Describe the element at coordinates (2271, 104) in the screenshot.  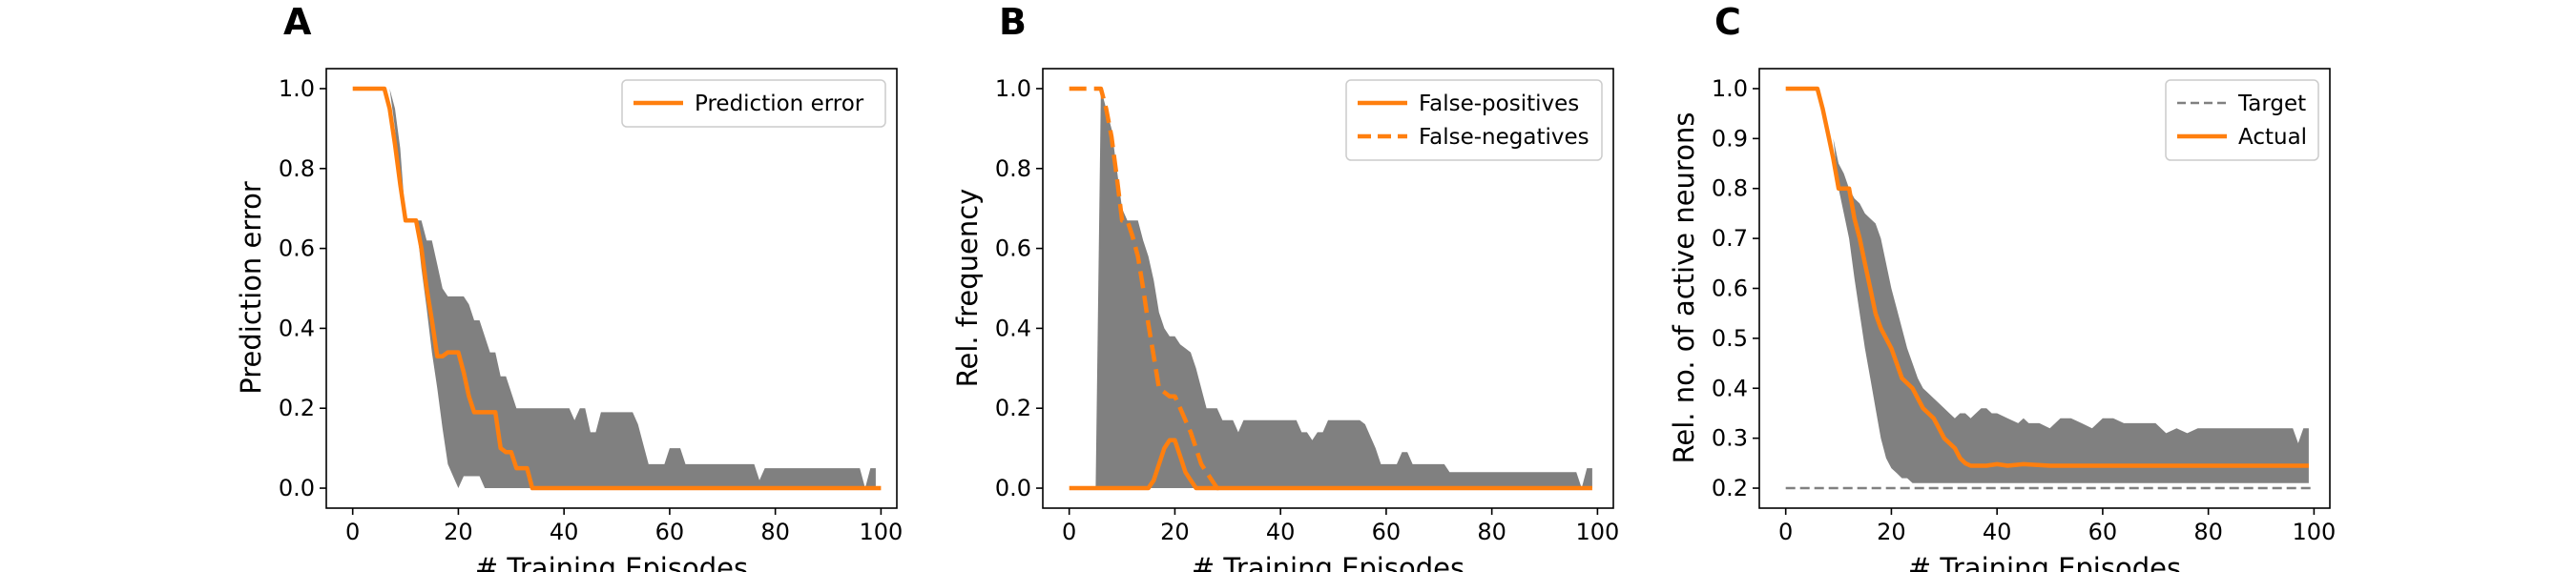
I see `panel-c-legend-label-0: Target` at that location.